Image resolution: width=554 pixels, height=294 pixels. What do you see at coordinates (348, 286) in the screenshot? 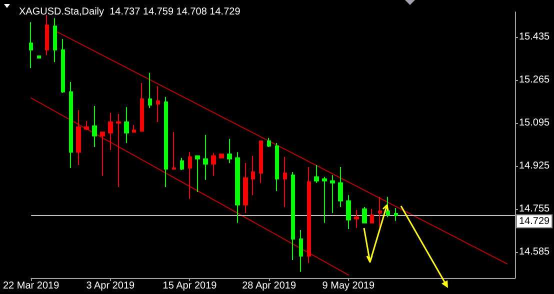
I see `x-tick-label: 9 May 2019` at bounding box center [348, 286].